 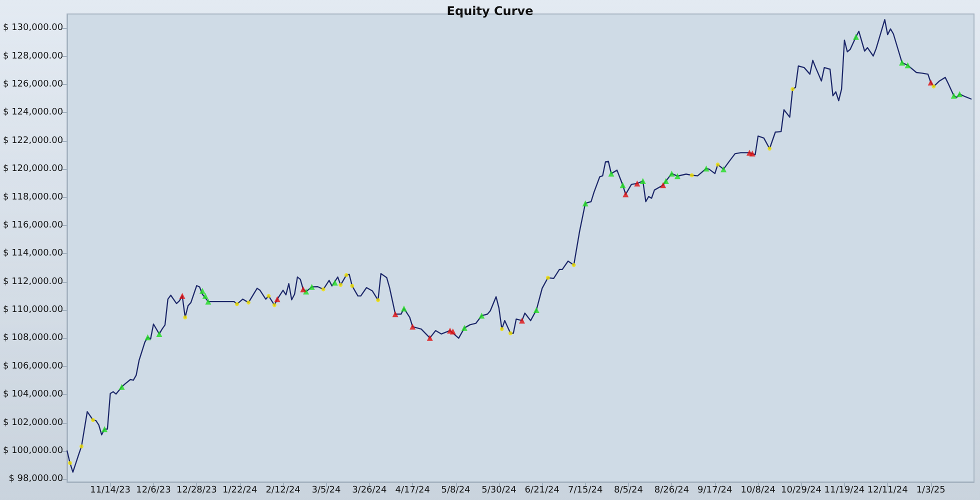 I want to click on x-tick-label: 9/17/24, so click(x=715, y=491).